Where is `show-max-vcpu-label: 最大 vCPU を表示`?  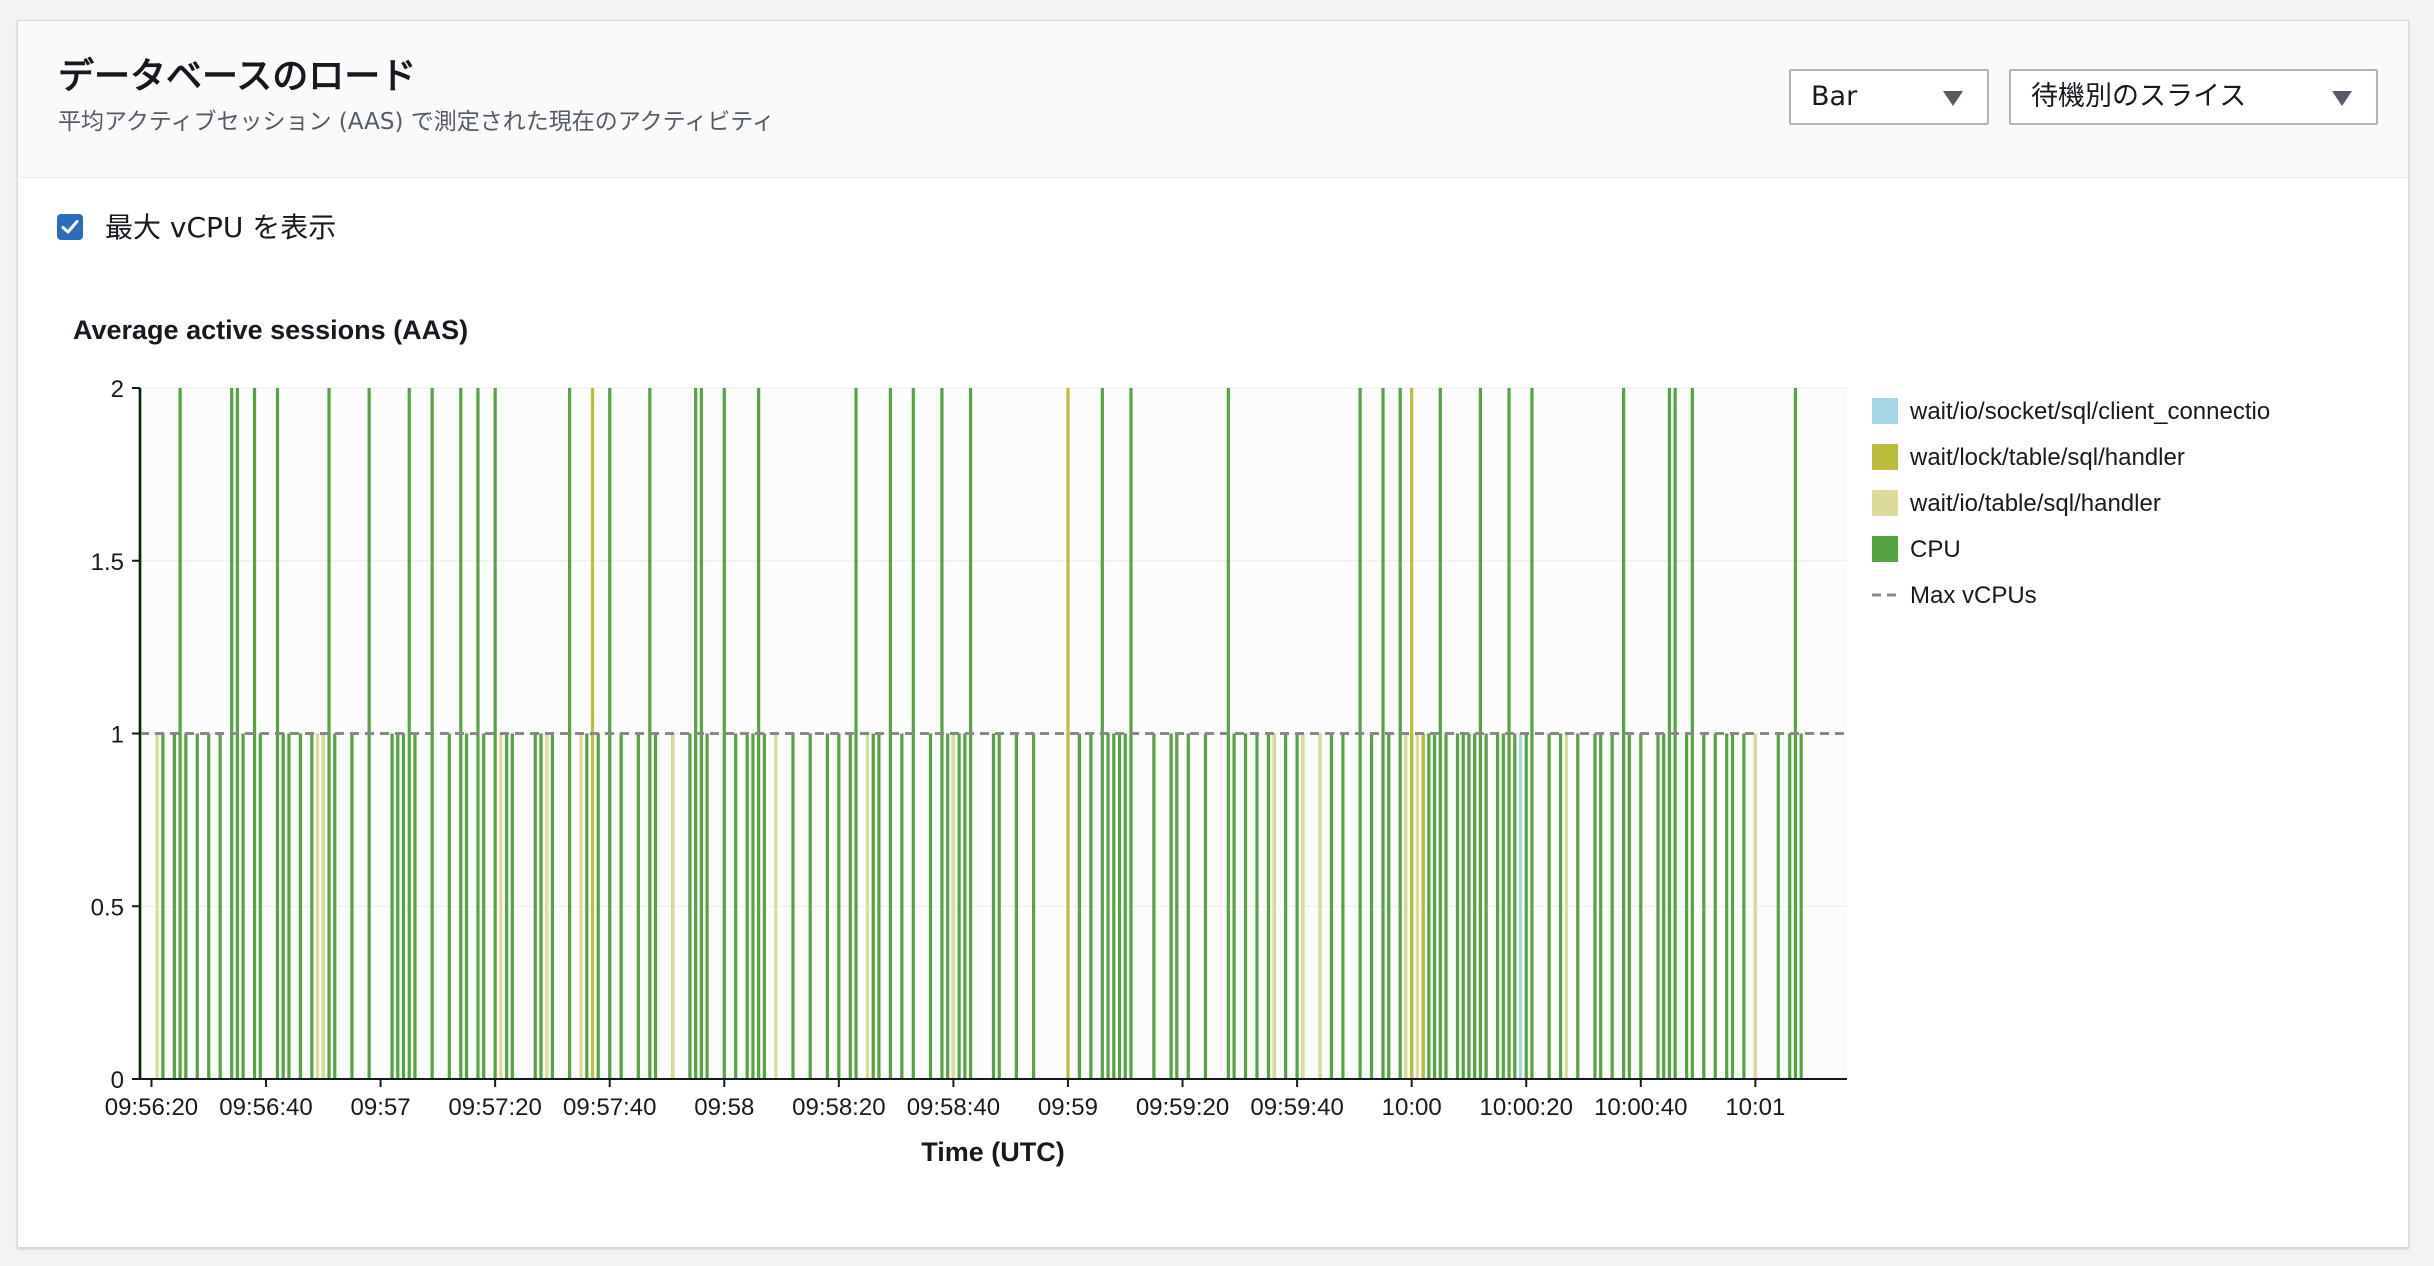 show-max-vcpu-label: 最大 vCPU を表示 is located at coordinates (221, 227).